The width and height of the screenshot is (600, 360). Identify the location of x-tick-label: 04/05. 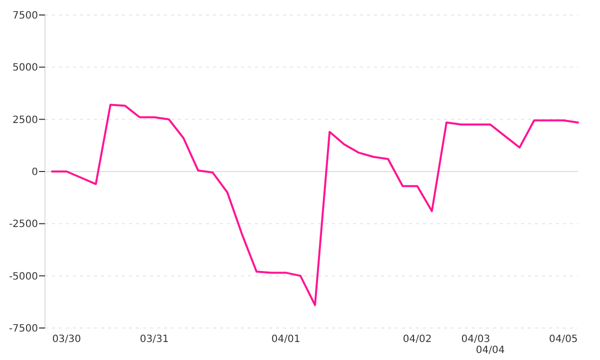
(563, 339).